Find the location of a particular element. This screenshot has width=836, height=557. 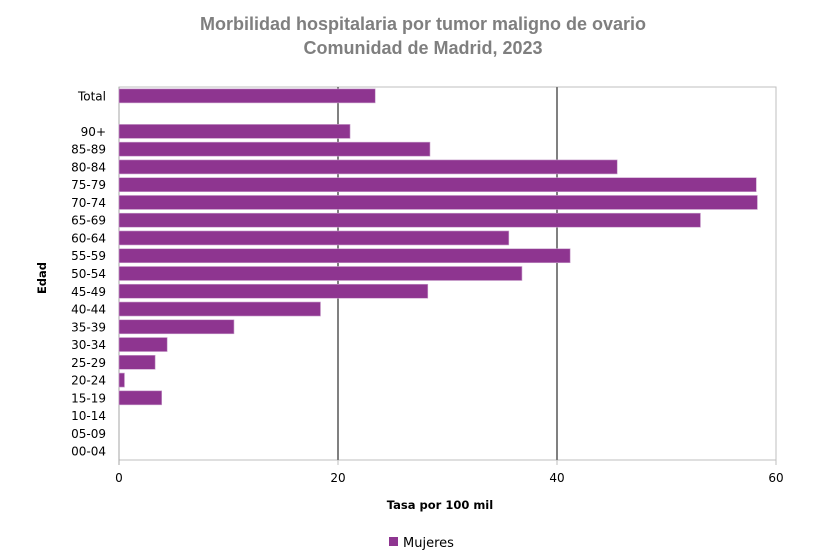

bar-Total is located at coordinates (247, 96).